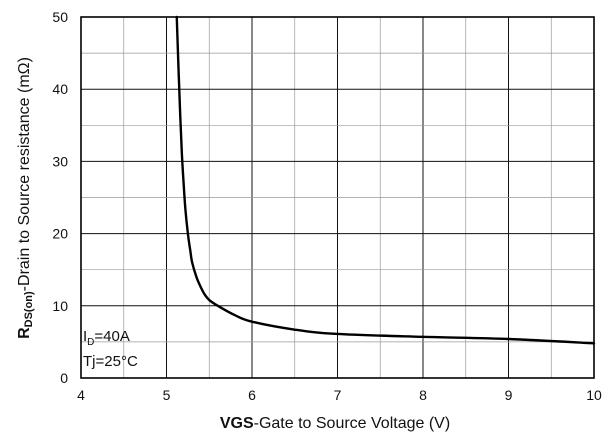  Describe the element at coordinates (29, 309) in the screenshot. I see `y-axis-label-sub: DS(on)` at that location.